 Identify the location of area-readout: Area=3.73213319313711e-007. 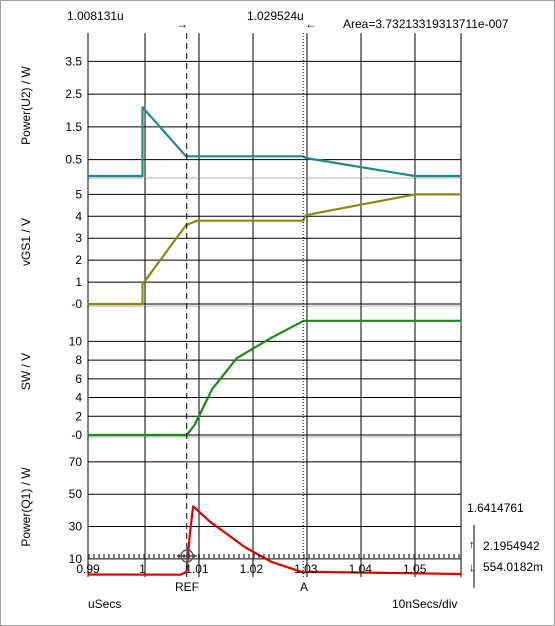
(426, 24).